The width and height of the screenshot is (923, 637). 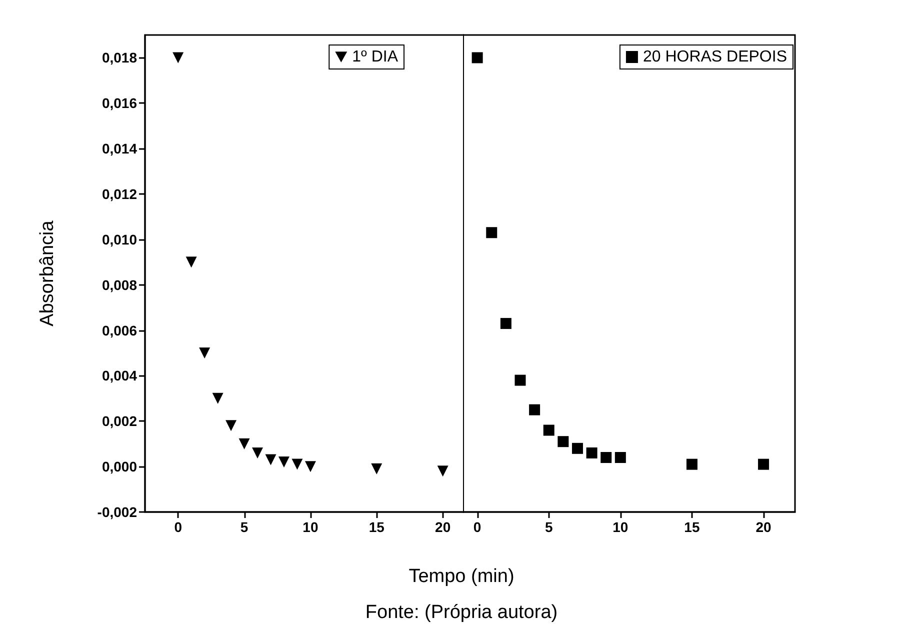 What do you see at coordinates (120, 421) in the screenshot?
I see `y-tick-label: 0,002` at bounding box center [120, 421].